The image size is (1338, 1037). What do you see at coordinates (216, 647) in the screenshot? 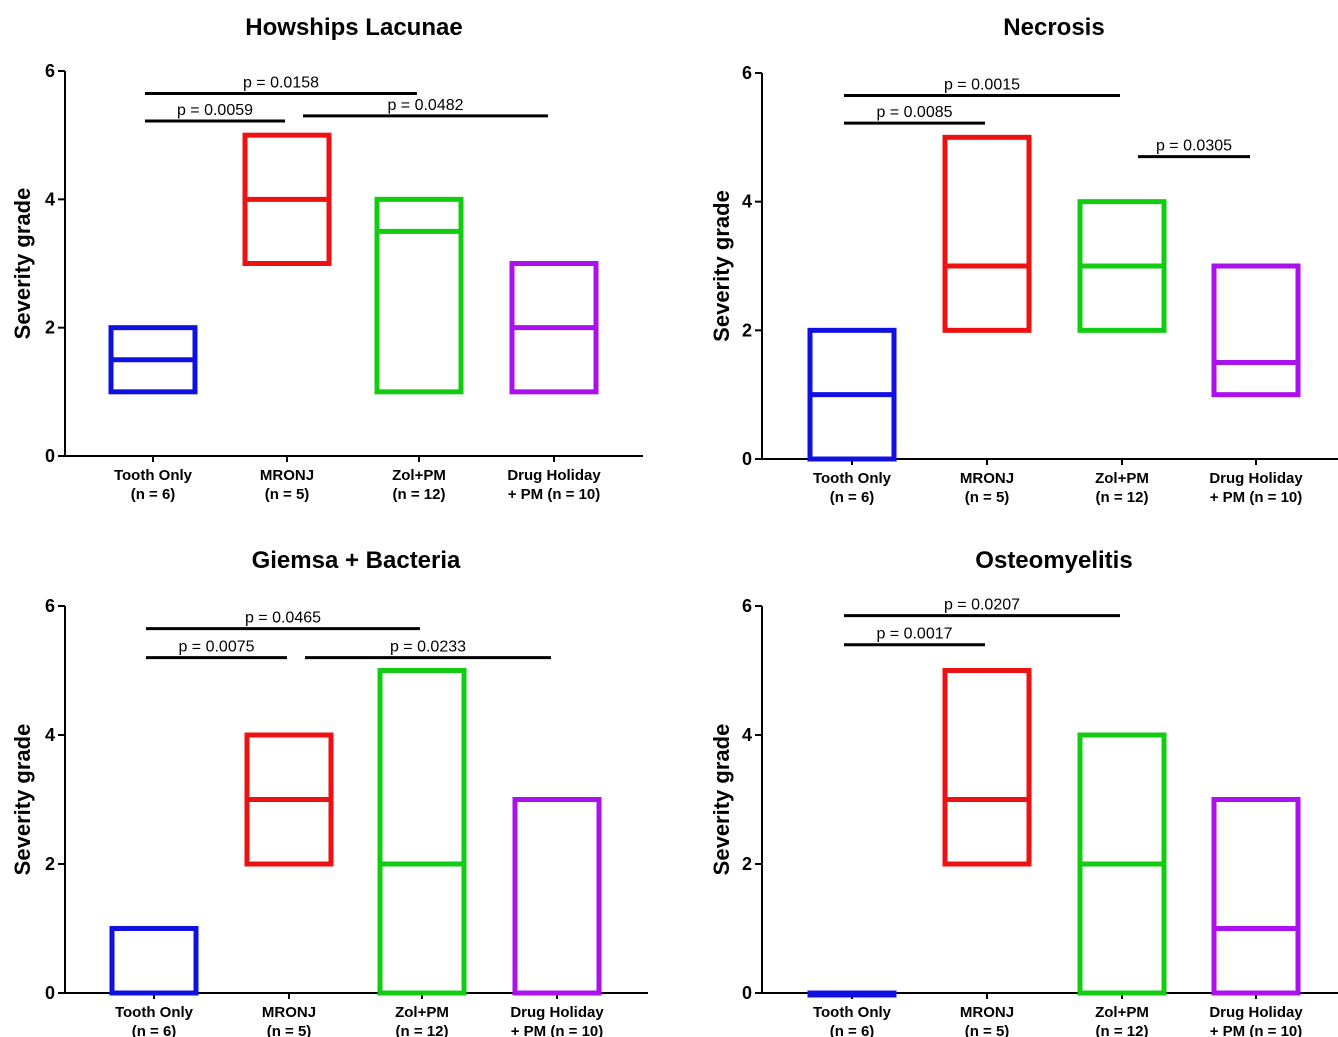
I see `p-value-label: p = 0.0075` at bounding box center [216, 647].